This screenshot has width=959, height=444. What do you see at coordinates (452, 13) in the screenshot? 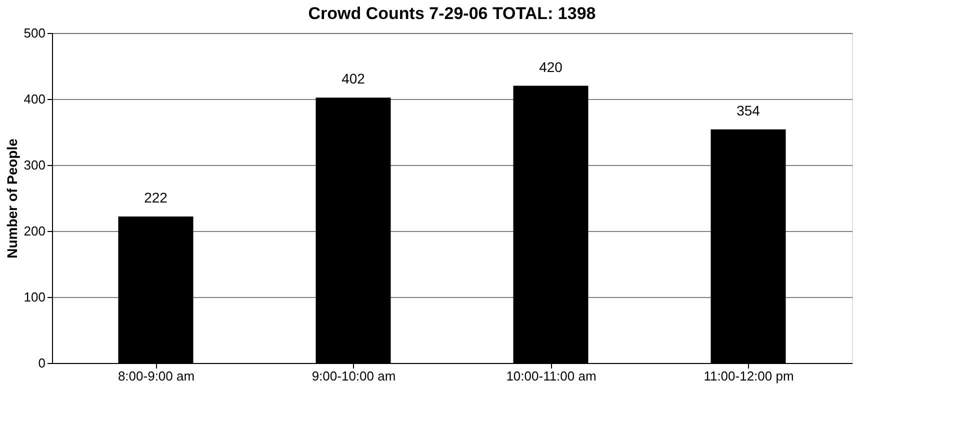
I see `chart-title: Crowd Counts 7-29-06 TOTAL: 1398` at bounding box center [452, 13].